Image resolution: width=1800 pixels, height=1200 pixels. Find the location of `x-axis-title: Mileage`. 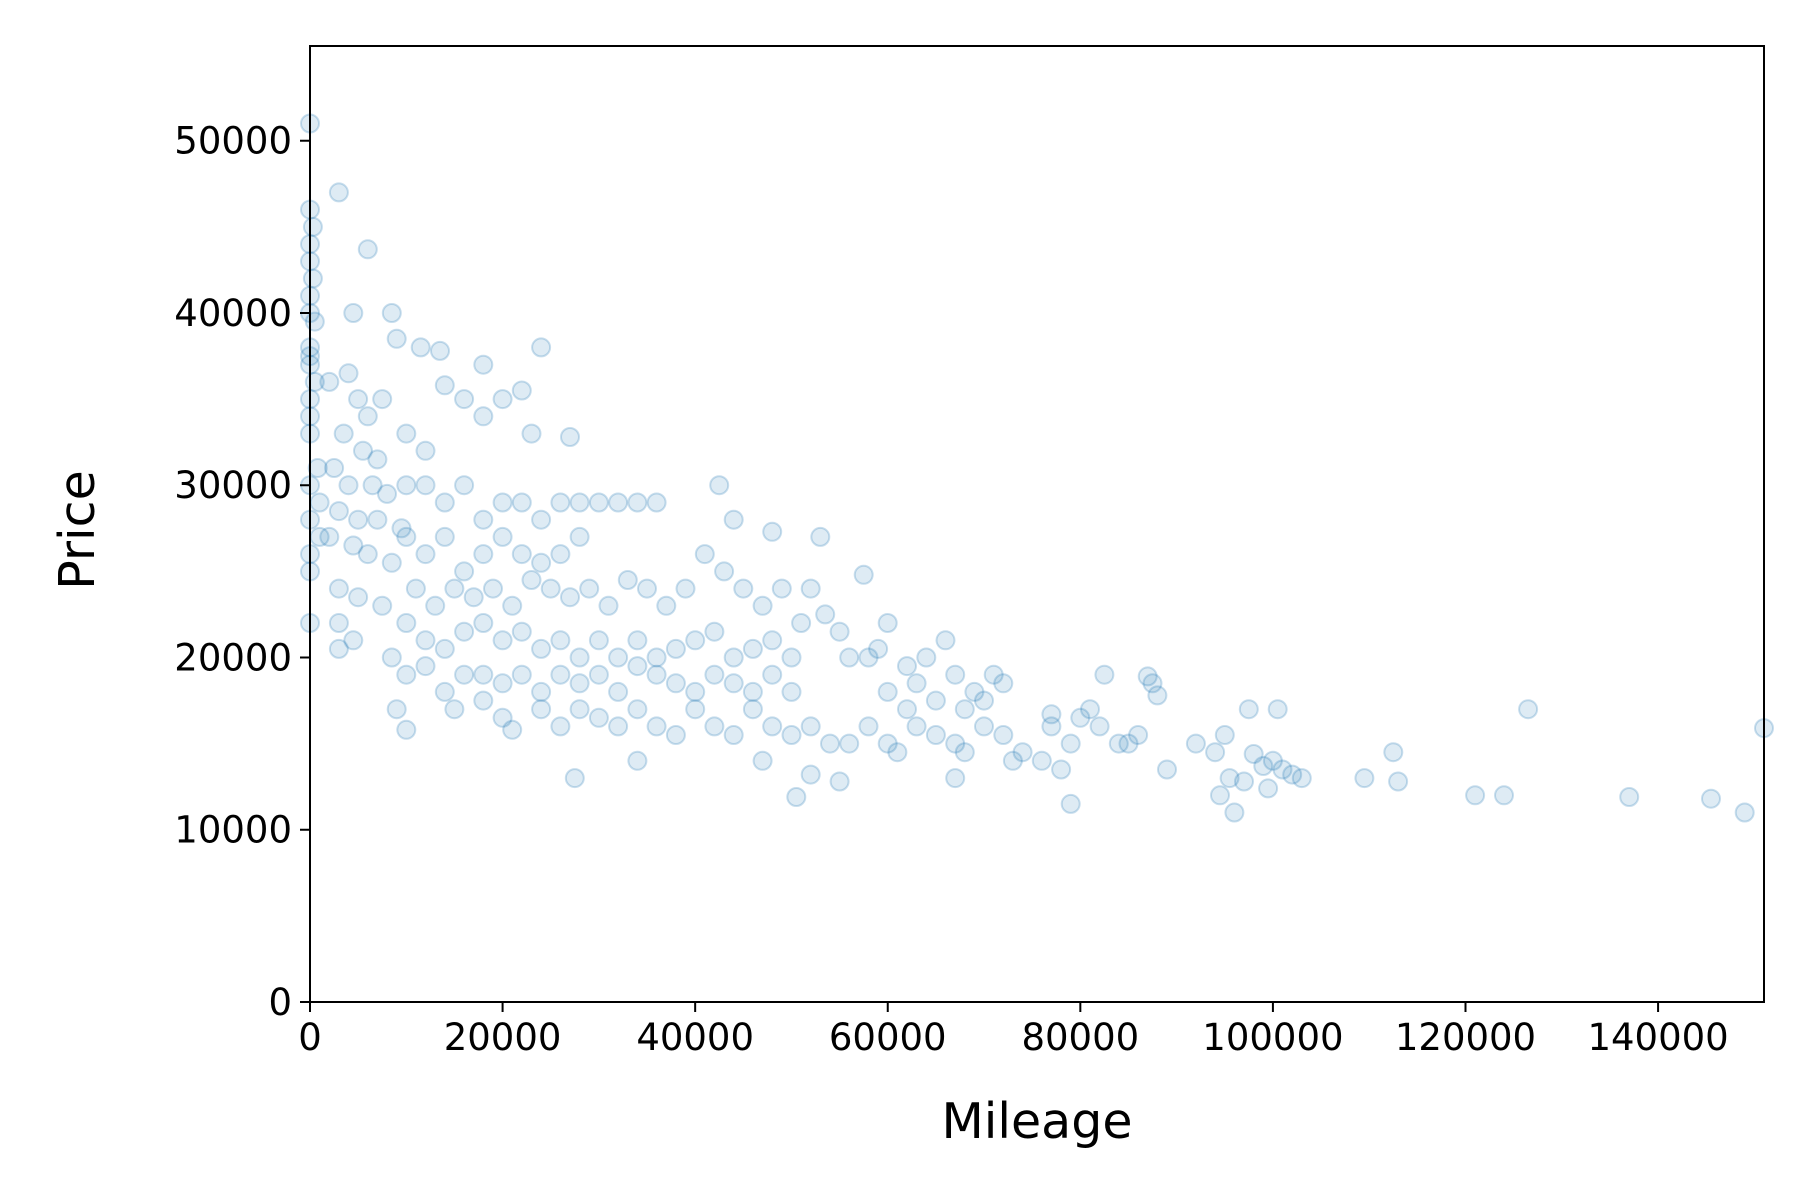

x-axis-title: Mileage is located at coordinates (1037, 1121).